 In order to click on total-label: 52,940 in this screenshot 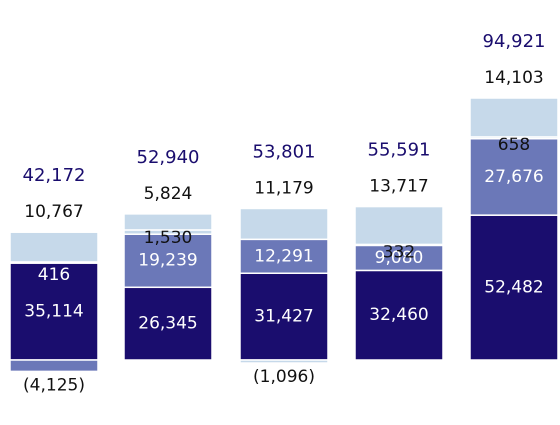, I will do `click(168, 157)`.